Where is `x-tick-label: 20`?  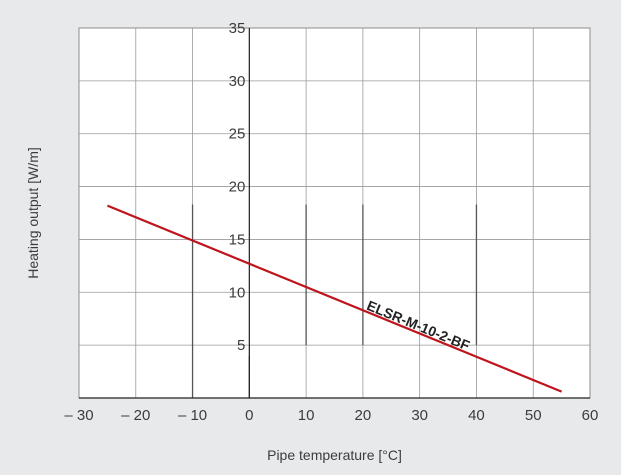
x-tick-label: 20 is located at coordinates (363, 415).